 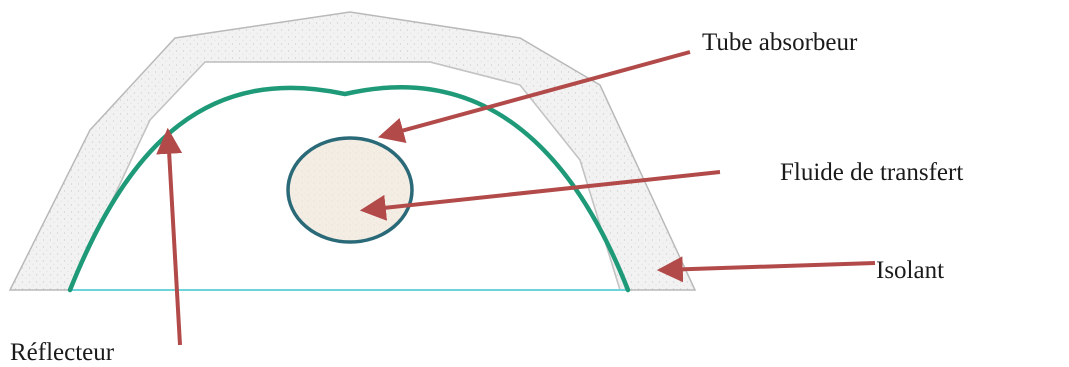 I want to click on label-absorber-tube: Tube absorbeur, so click(x=780, y=42).